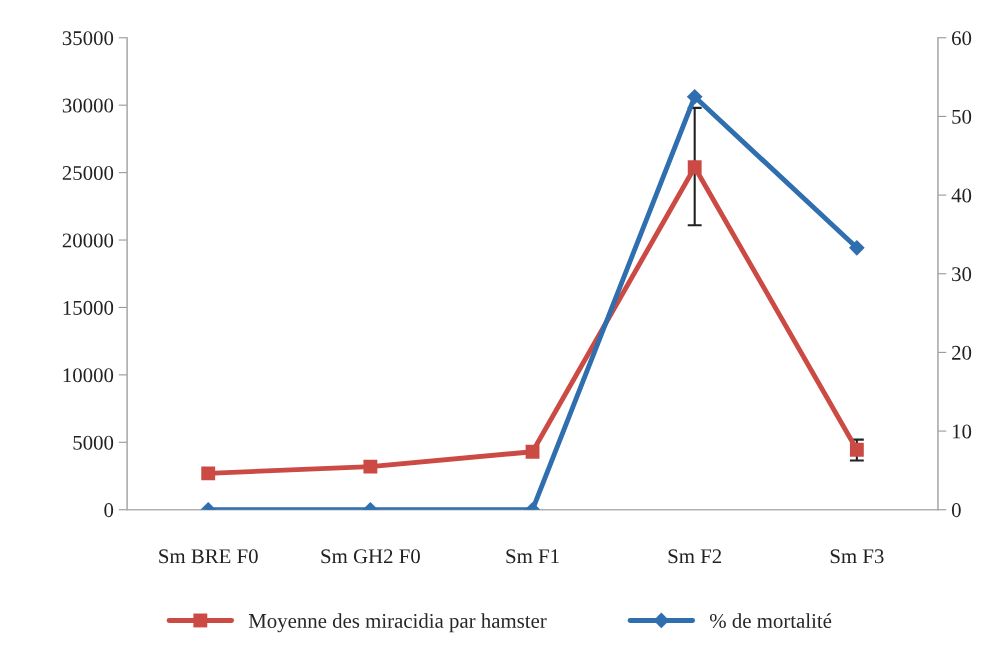 The width and height of the screenshot is (1001, 651). Describe the element at coordinates (88, 307) in the screenshot. I see `y-tick-label: 15000` at that location.